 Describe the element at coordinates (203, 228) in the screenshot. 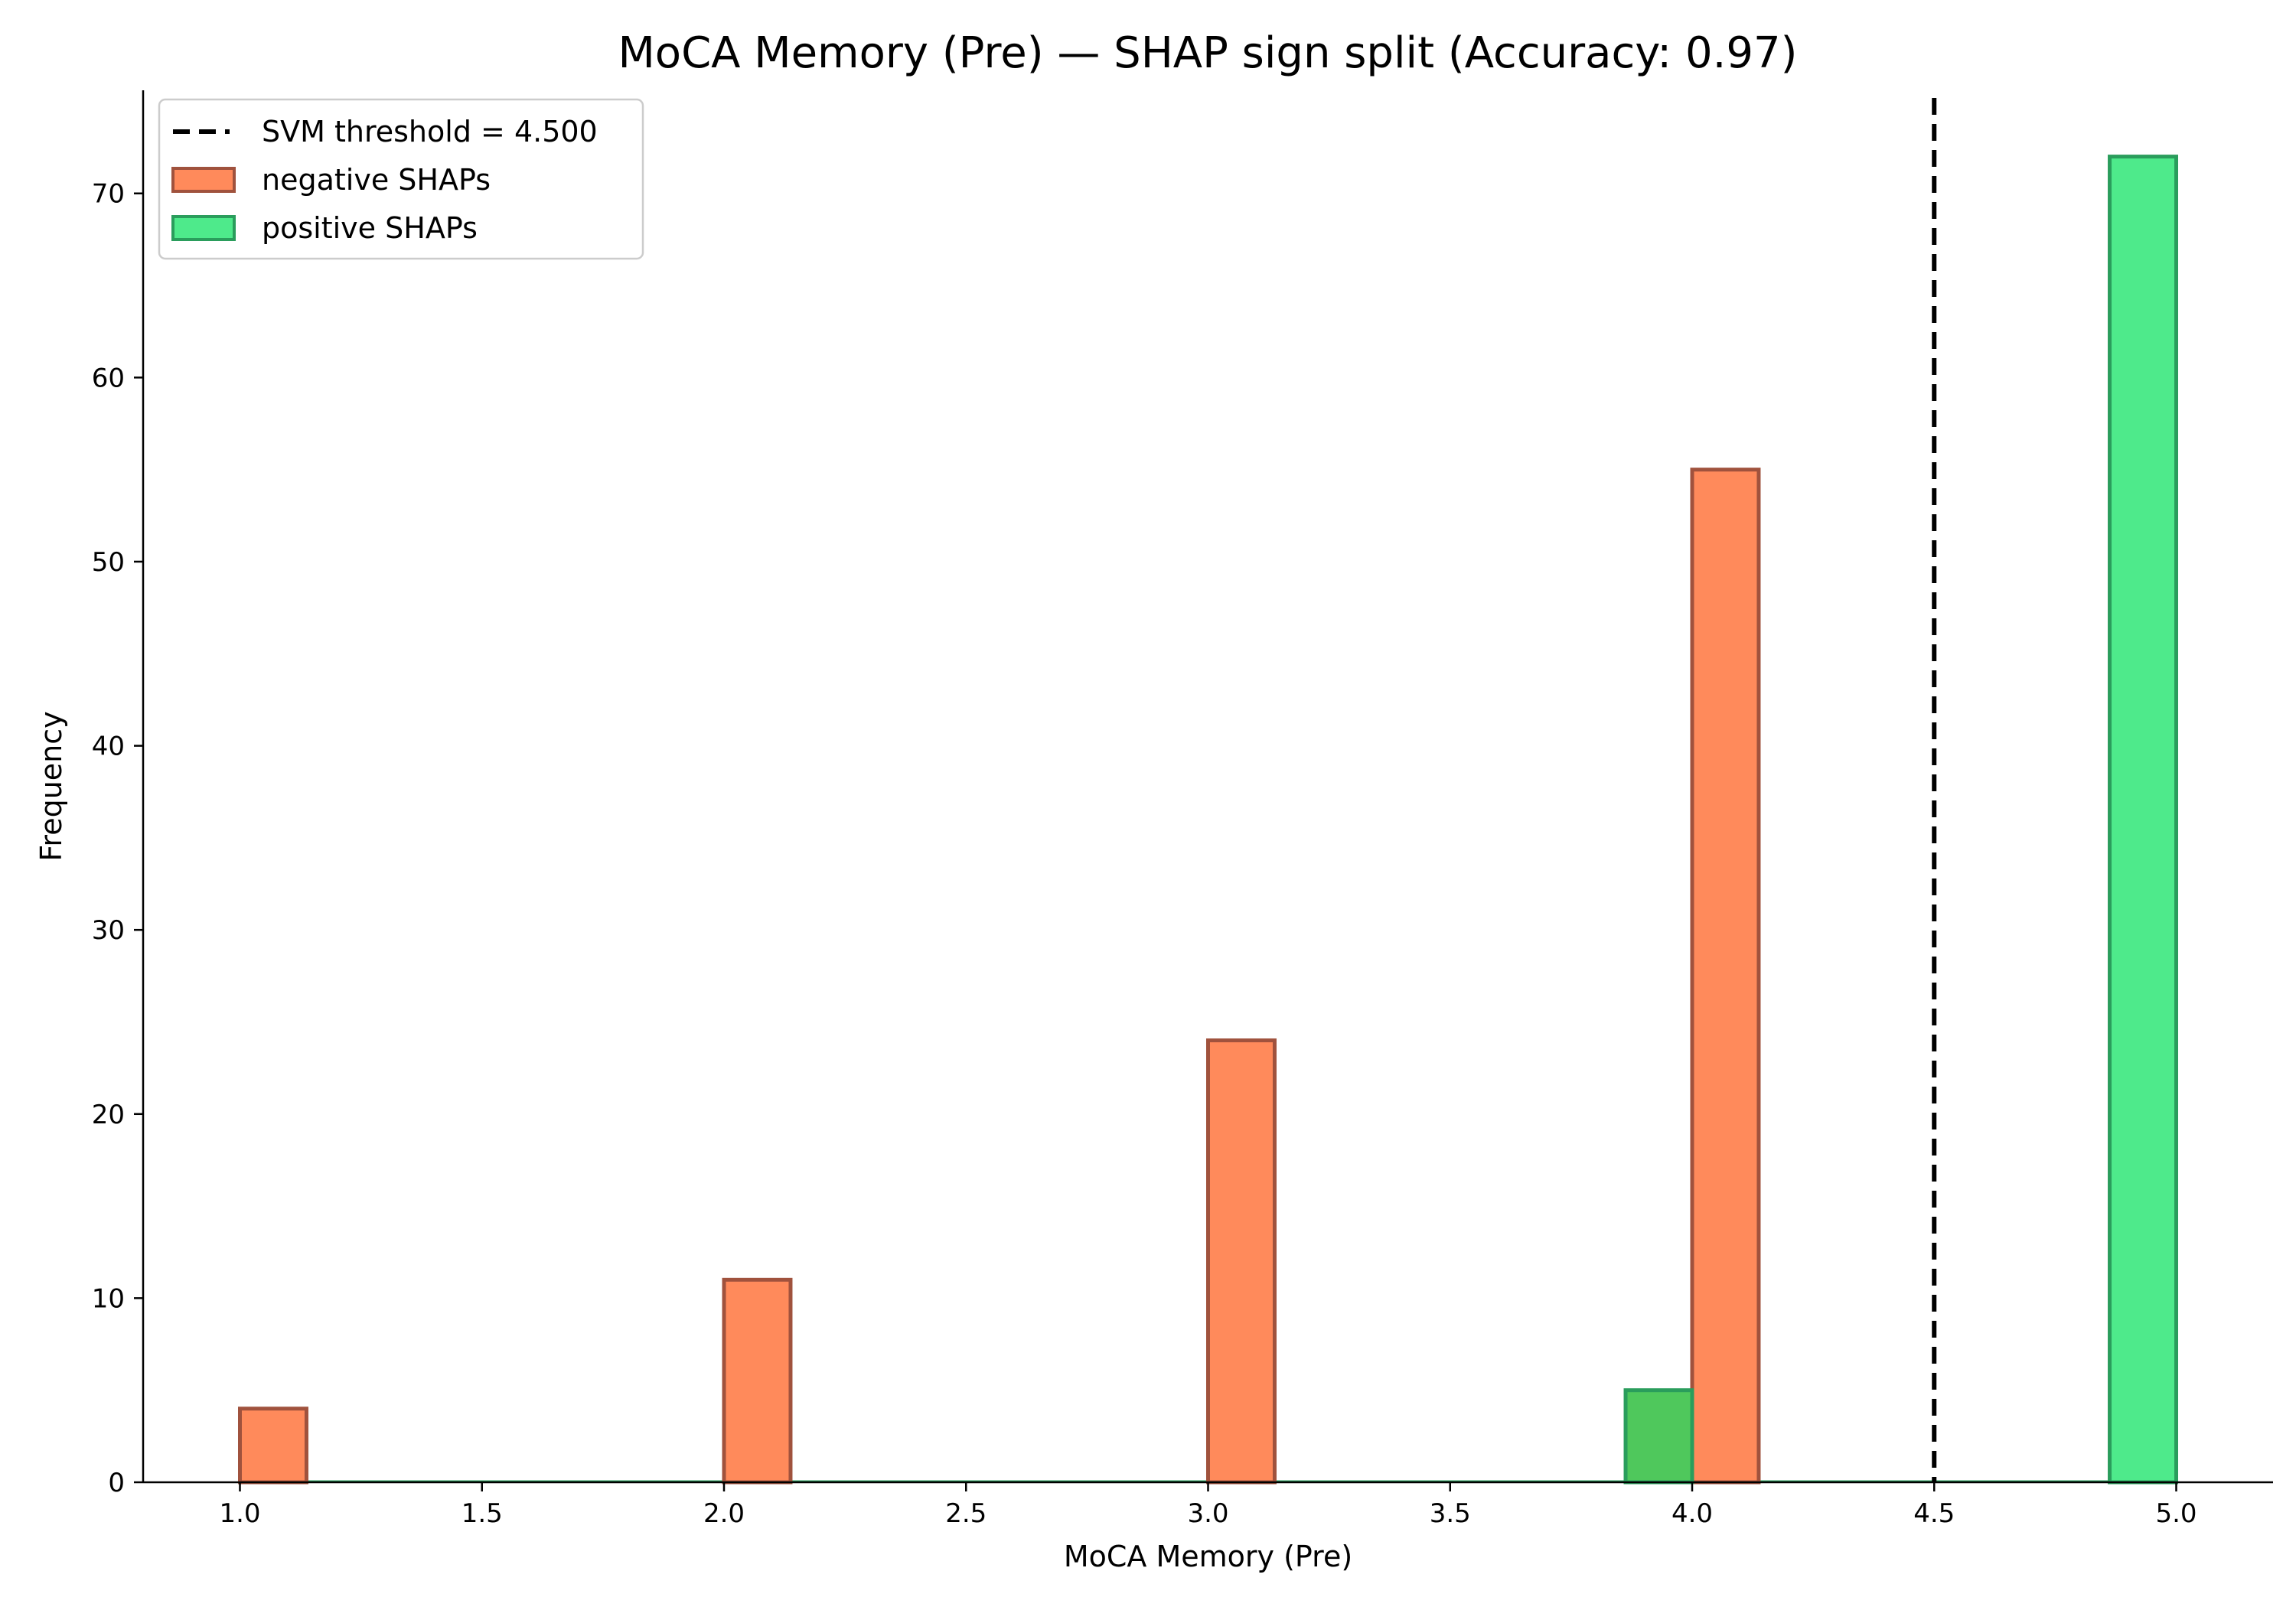

I see `legend-positive-swatch` at that location.